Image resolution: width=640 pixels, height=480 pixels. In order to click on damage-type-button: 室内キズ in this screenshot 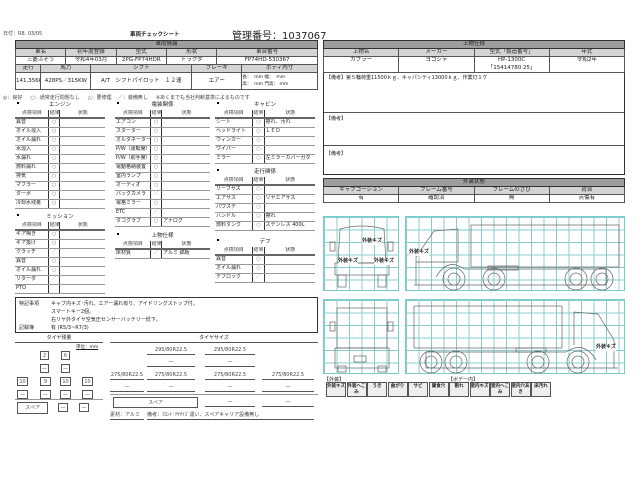, I will do `click(479, 389)`.